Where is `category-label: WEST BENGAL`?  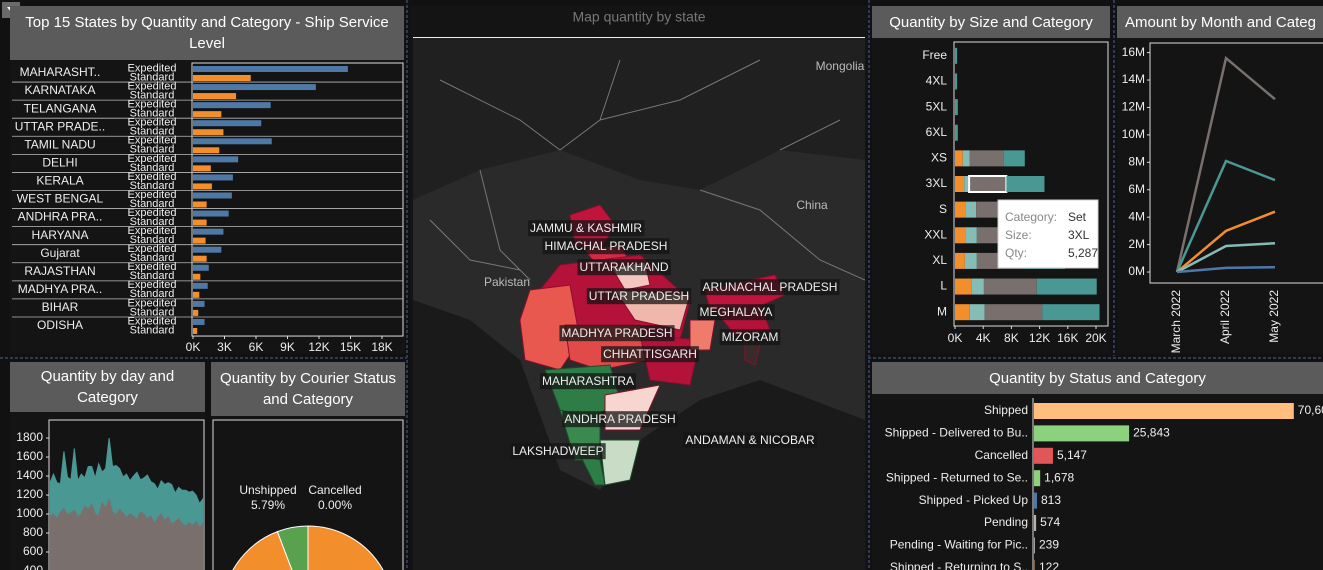
category-label: WEST BENGAL is located at coordinates (60, 199).